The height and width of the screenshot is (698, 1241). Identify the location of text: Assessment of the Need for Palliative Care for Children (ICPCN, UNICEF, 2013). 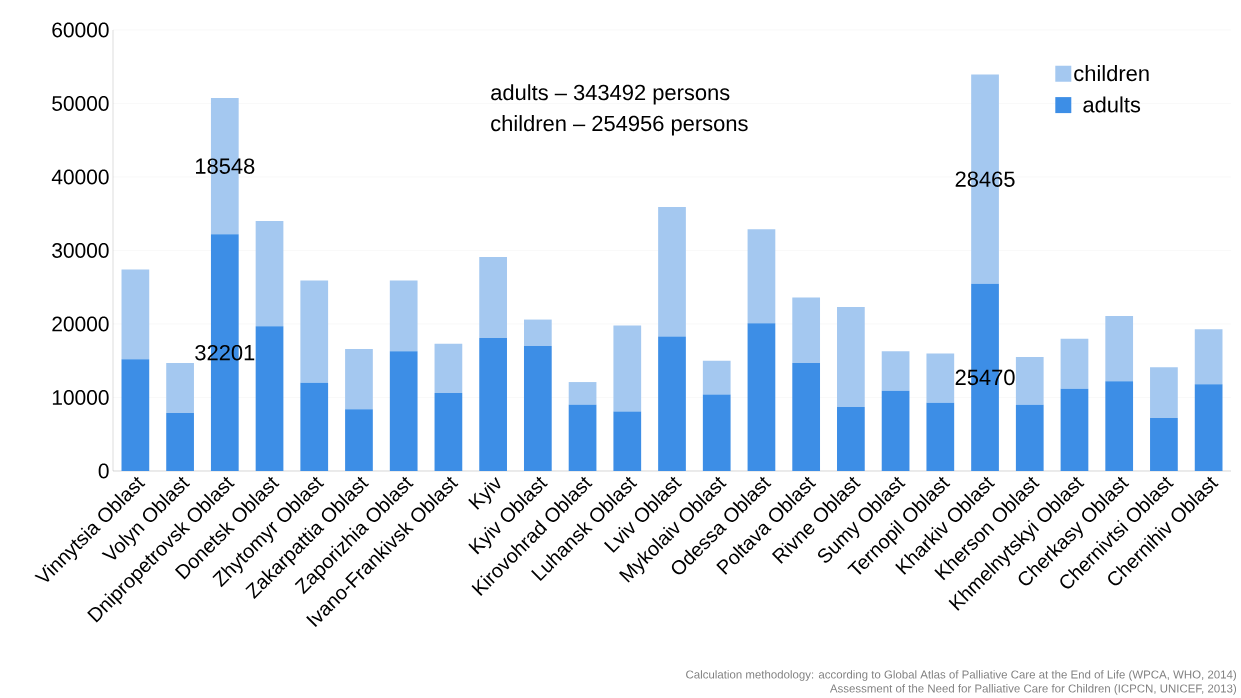
(1033, 689).